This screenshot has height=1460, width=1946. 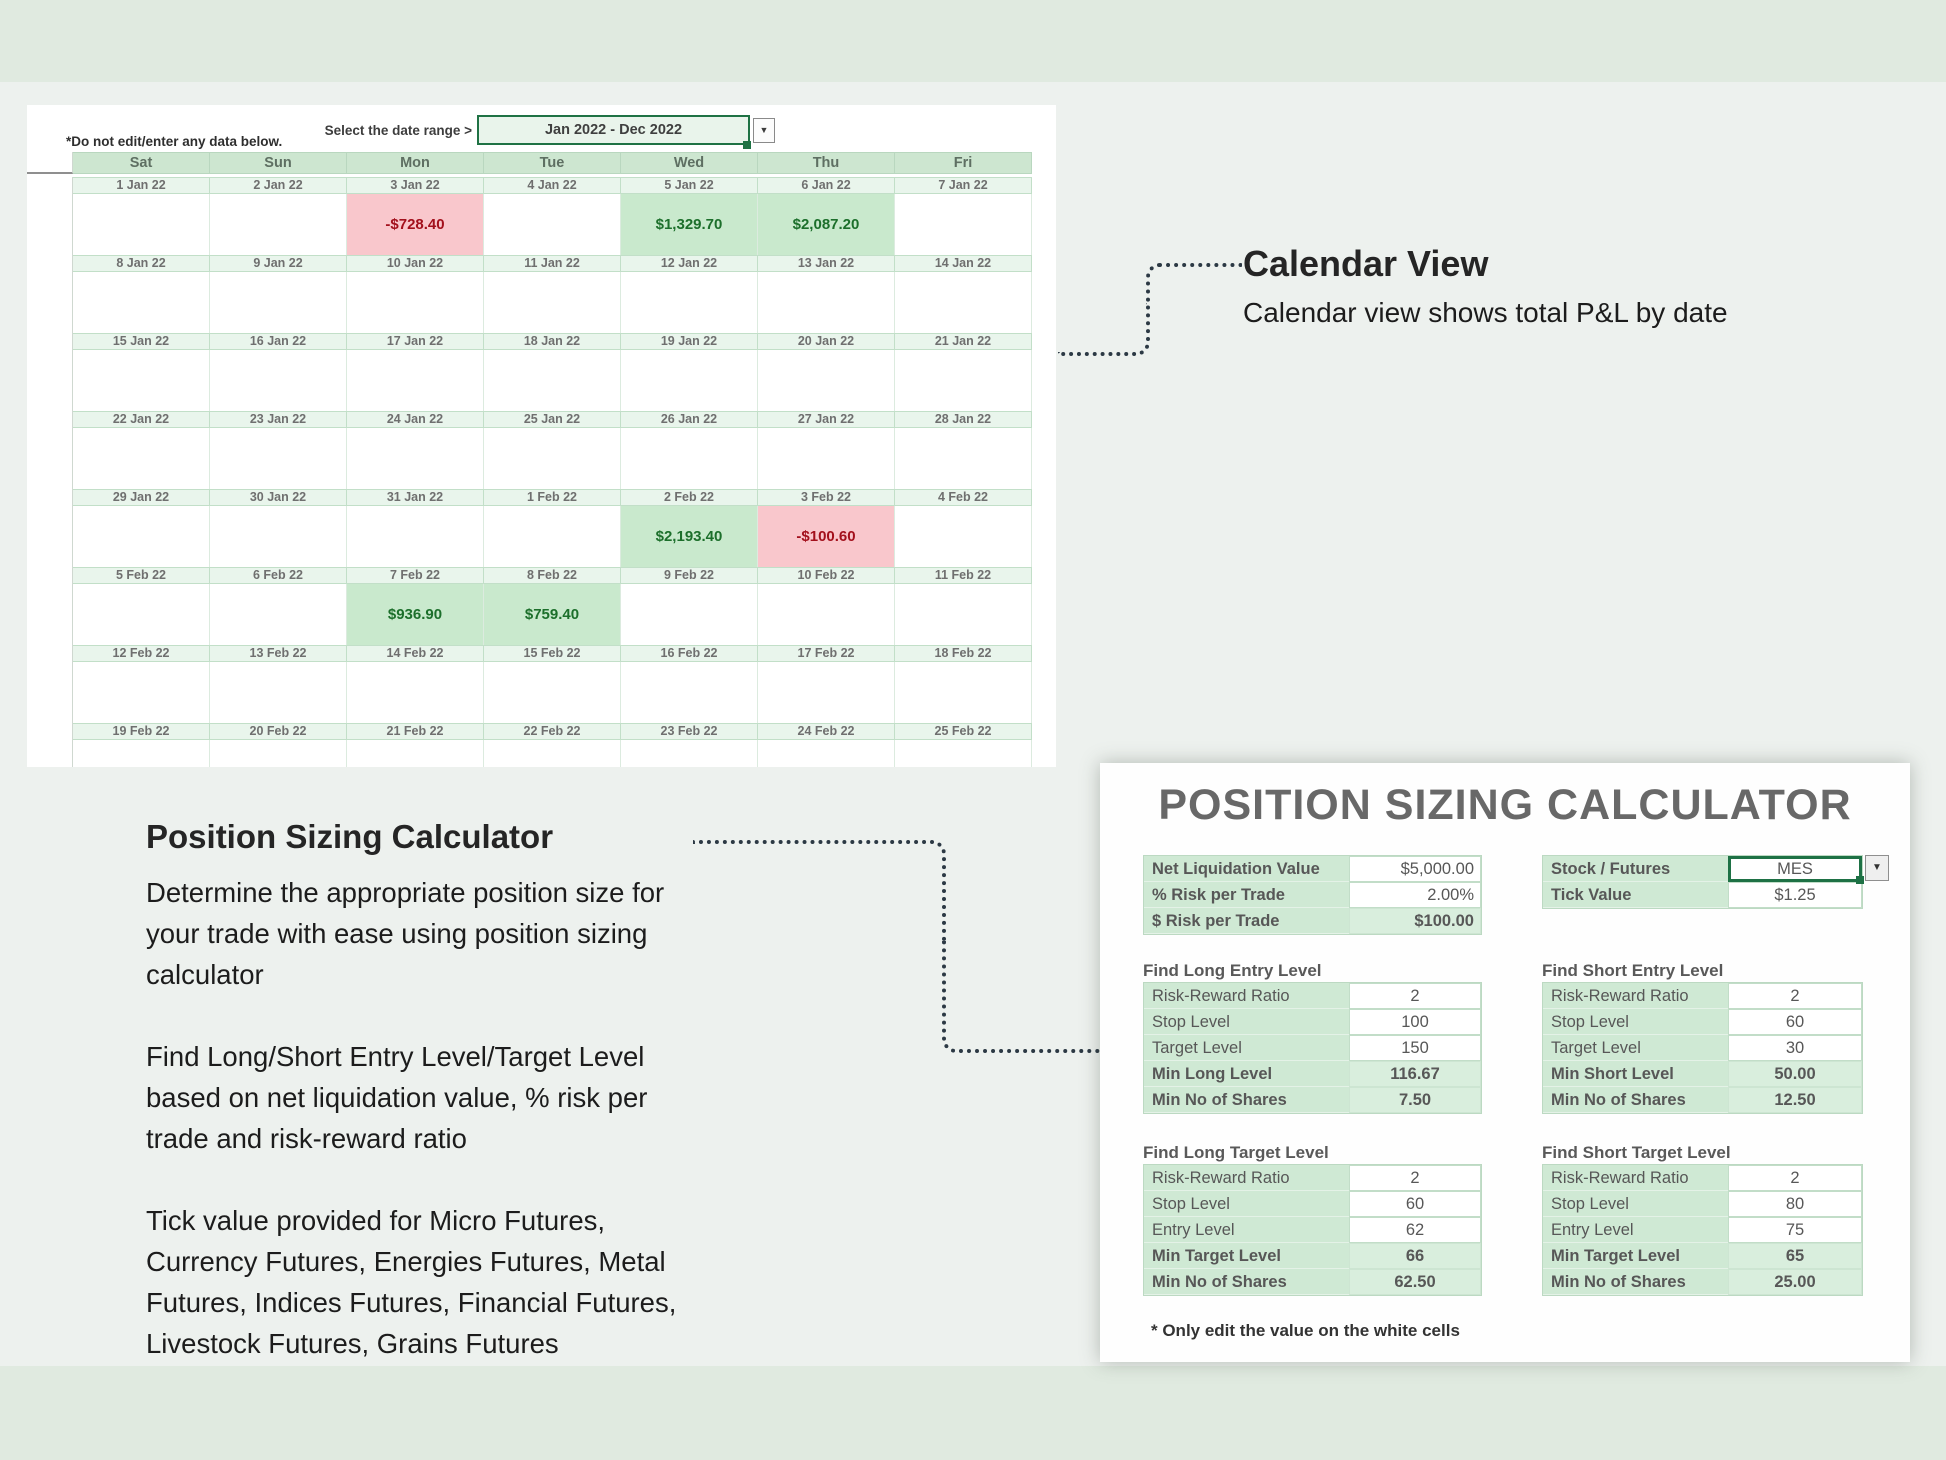 What do you see at coordinates (1415, 895) in the screenshot?
I see `calc-value-cell: 2.00%` at bounding box center [1415, 895].